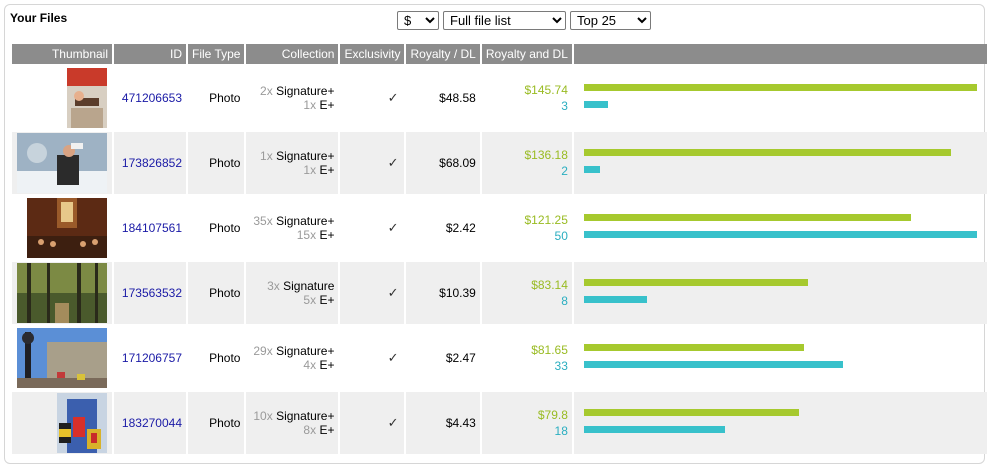 This screenshot has width=990, height=464. Describe the element at coordinates (526, 163) in the screenshot. I see `royalty-and-dl-cell: $136.18 2` at that location.